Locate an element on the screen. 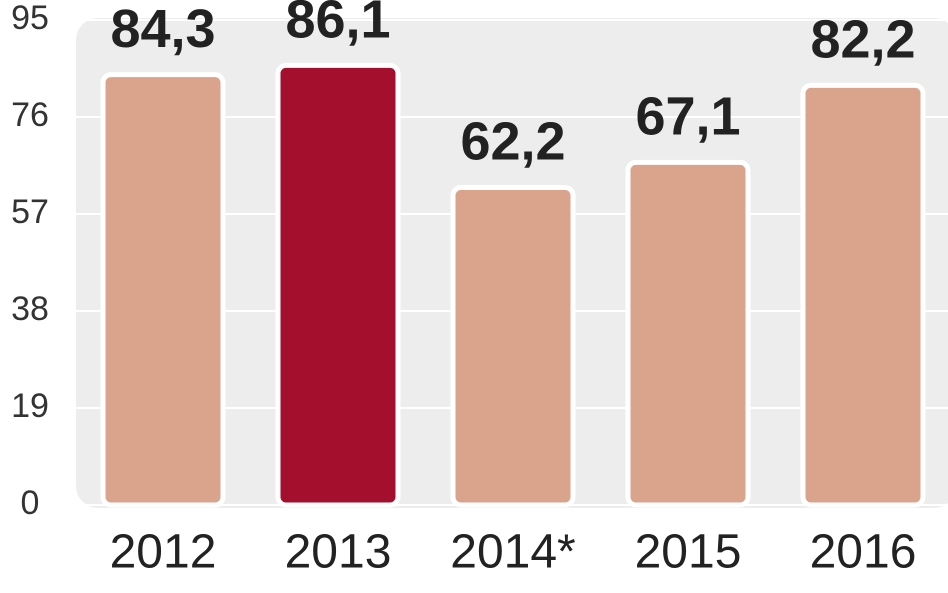 The width and height of the screenshot is (948, 593). y-tick-label: 95 is located at coordinates (30, 18).